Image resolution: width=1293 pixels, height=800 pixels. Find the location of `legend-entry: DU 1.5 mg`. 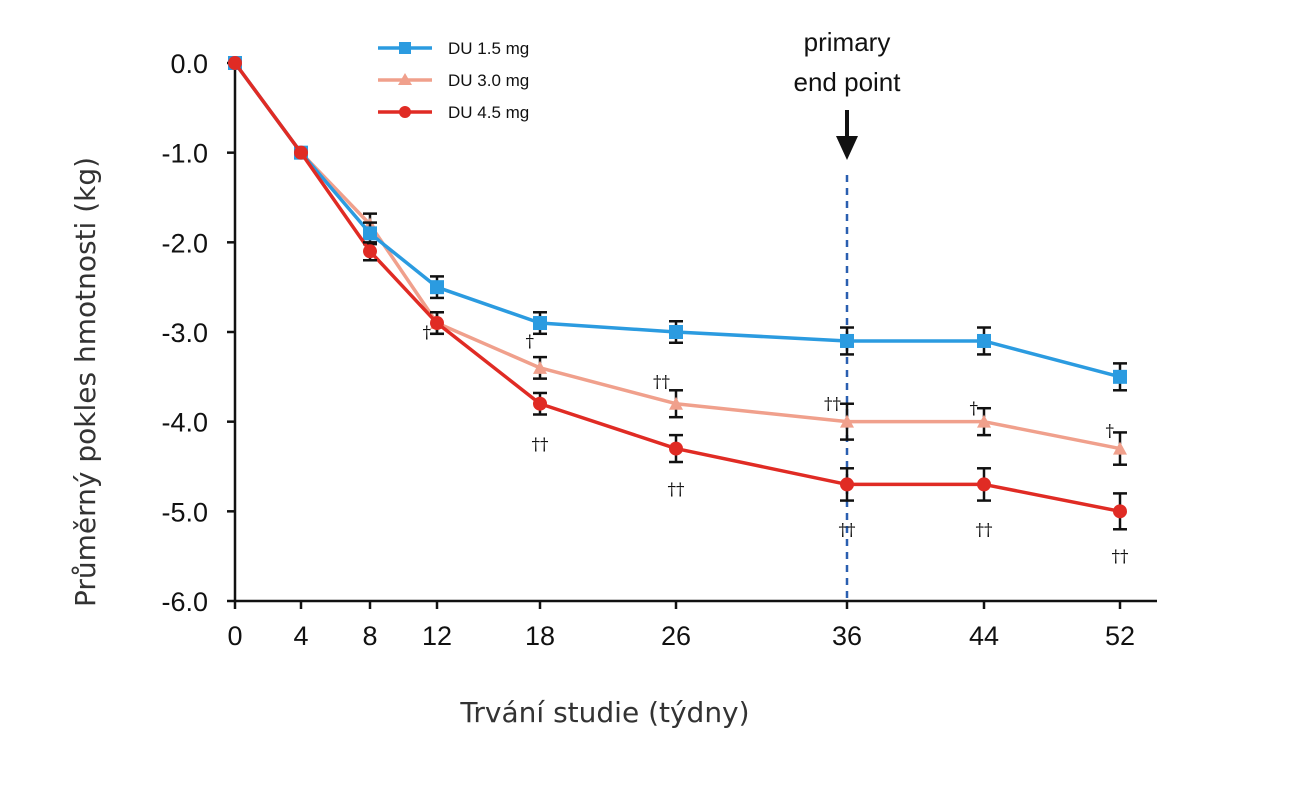

legend-entry: DU 1.5 mg is located at coordinates (453, 48).